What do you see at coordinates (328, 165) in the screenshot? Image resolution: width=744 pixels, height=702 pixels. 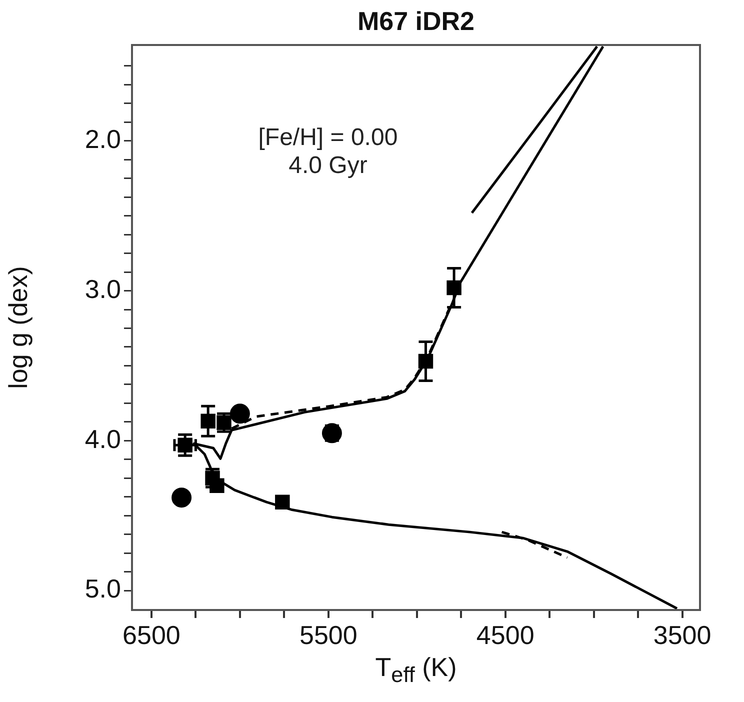 I see `annotation: 4.0 Gyr` at bounding box center [328, 165].